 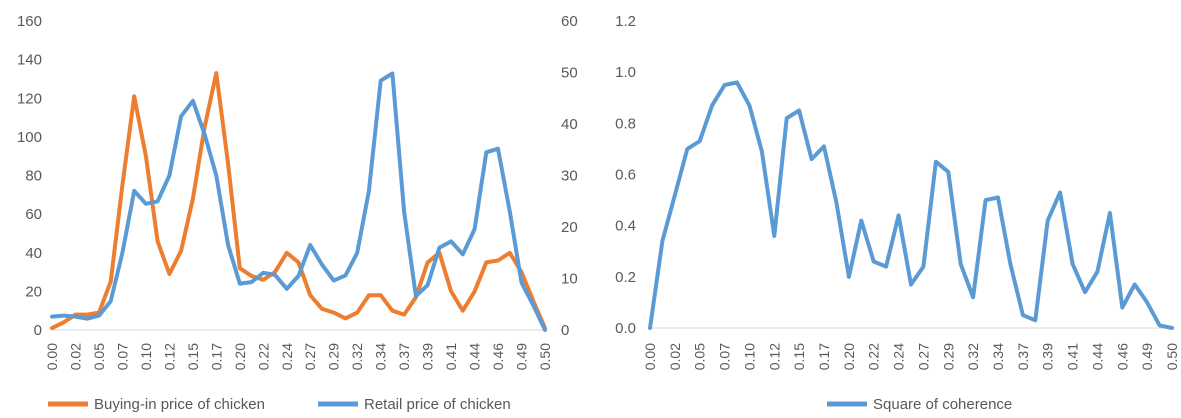 What do you see at coordinates (625, 72) in the screenshot?
I see `y-tick-label: 1.0` at bounding box center [625, 72].